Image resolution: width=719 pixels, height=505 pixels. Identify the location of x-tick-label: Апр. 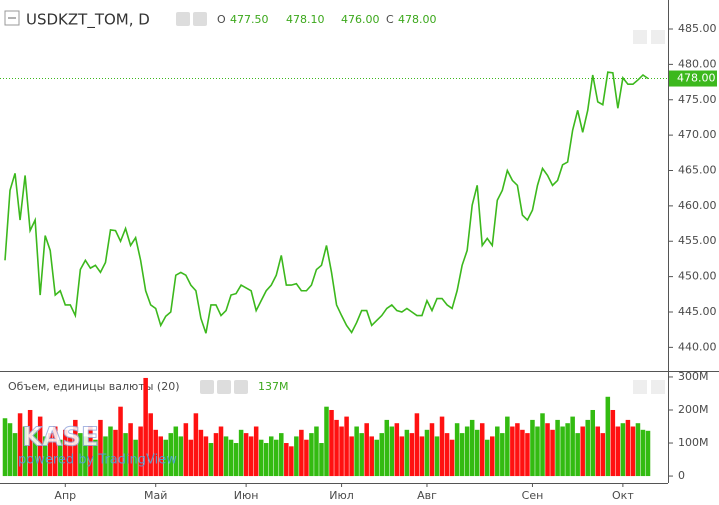
(65, 495).